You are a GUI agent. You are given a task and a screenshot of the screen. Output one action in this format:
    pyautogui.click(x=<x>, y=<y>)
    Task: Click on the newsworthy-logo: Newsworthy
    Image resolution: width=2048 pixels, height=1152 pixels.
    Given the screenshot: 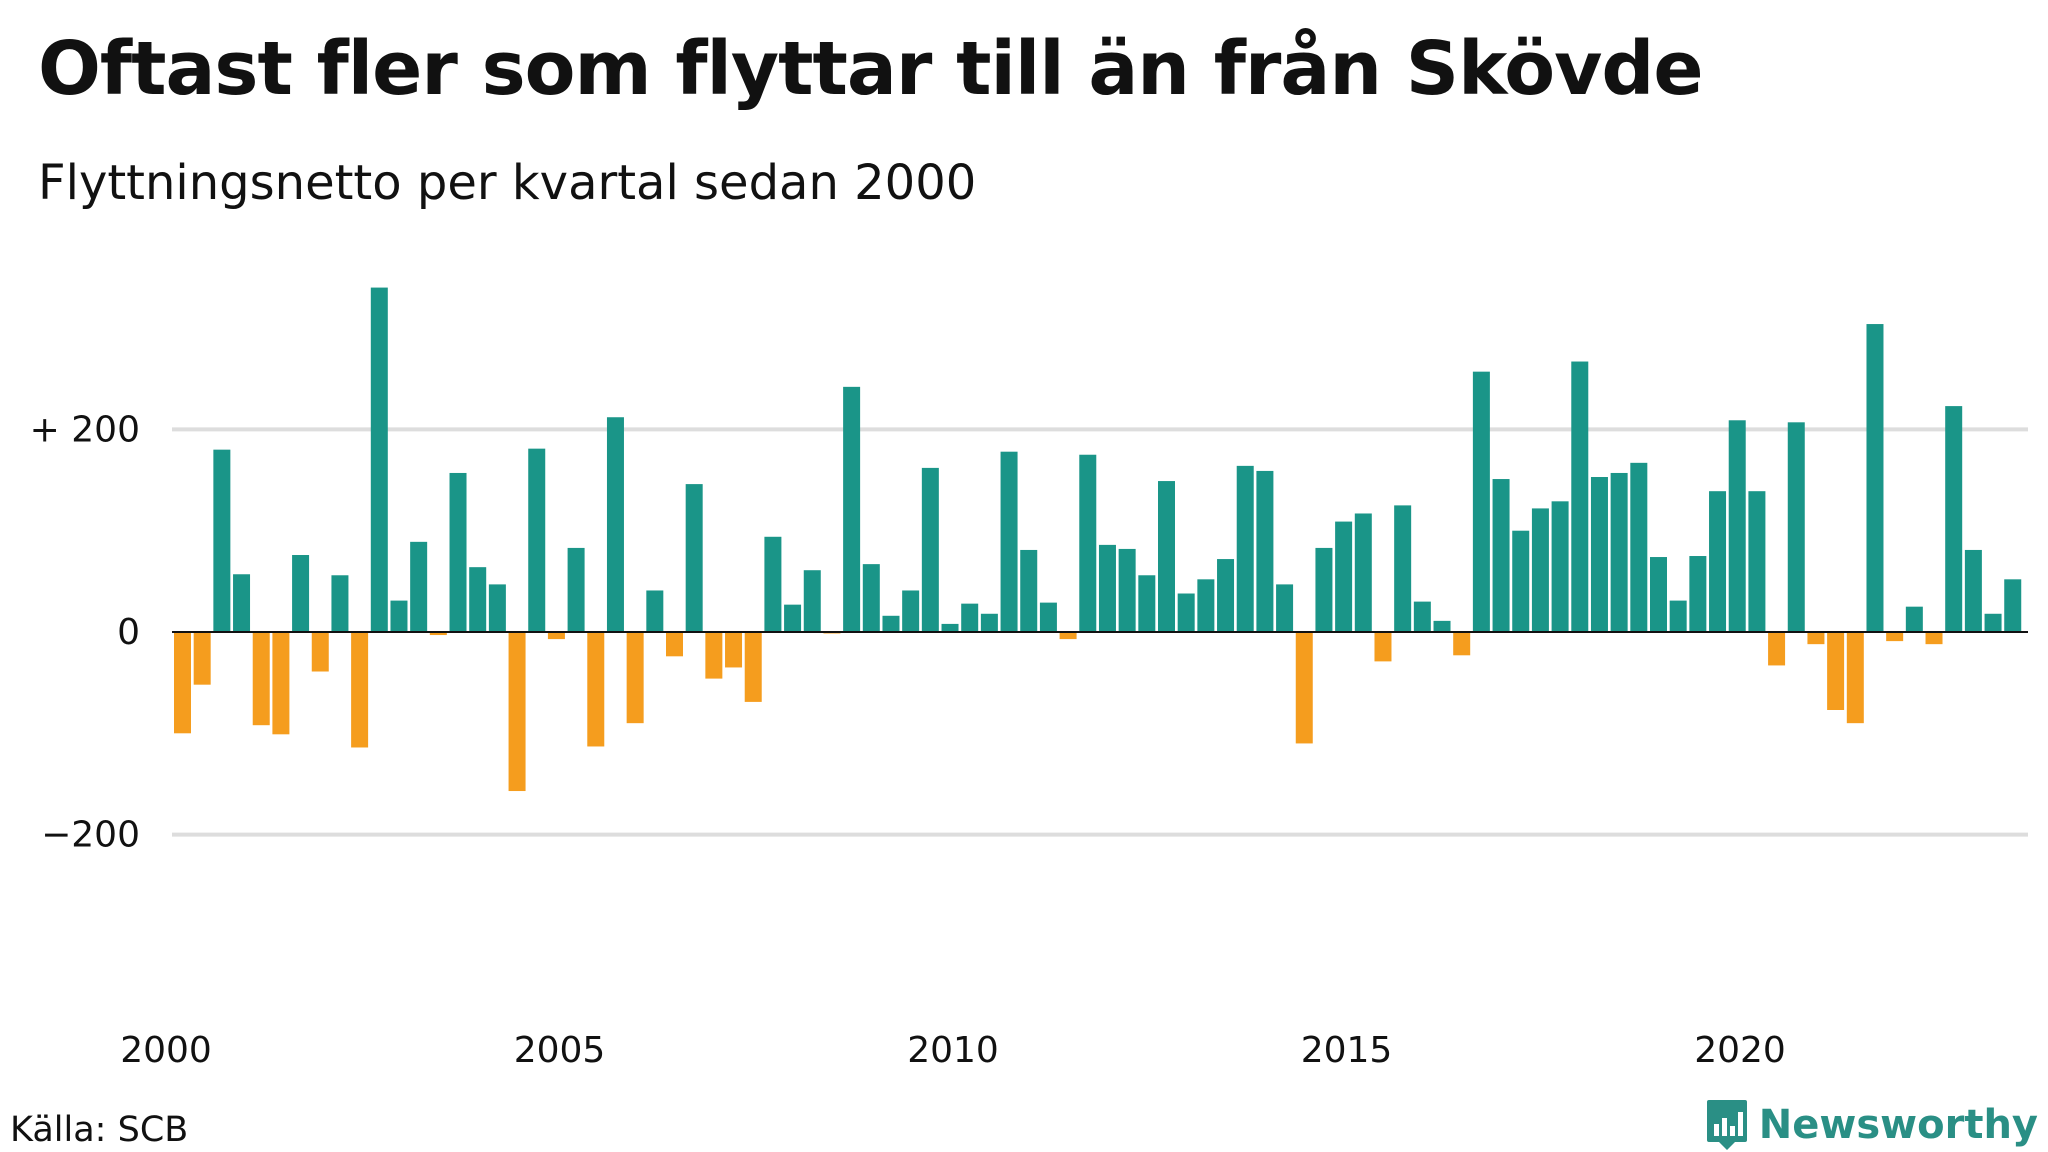 What is the action you would take?
    pyautogui.click(x=1871, y=1125)
    